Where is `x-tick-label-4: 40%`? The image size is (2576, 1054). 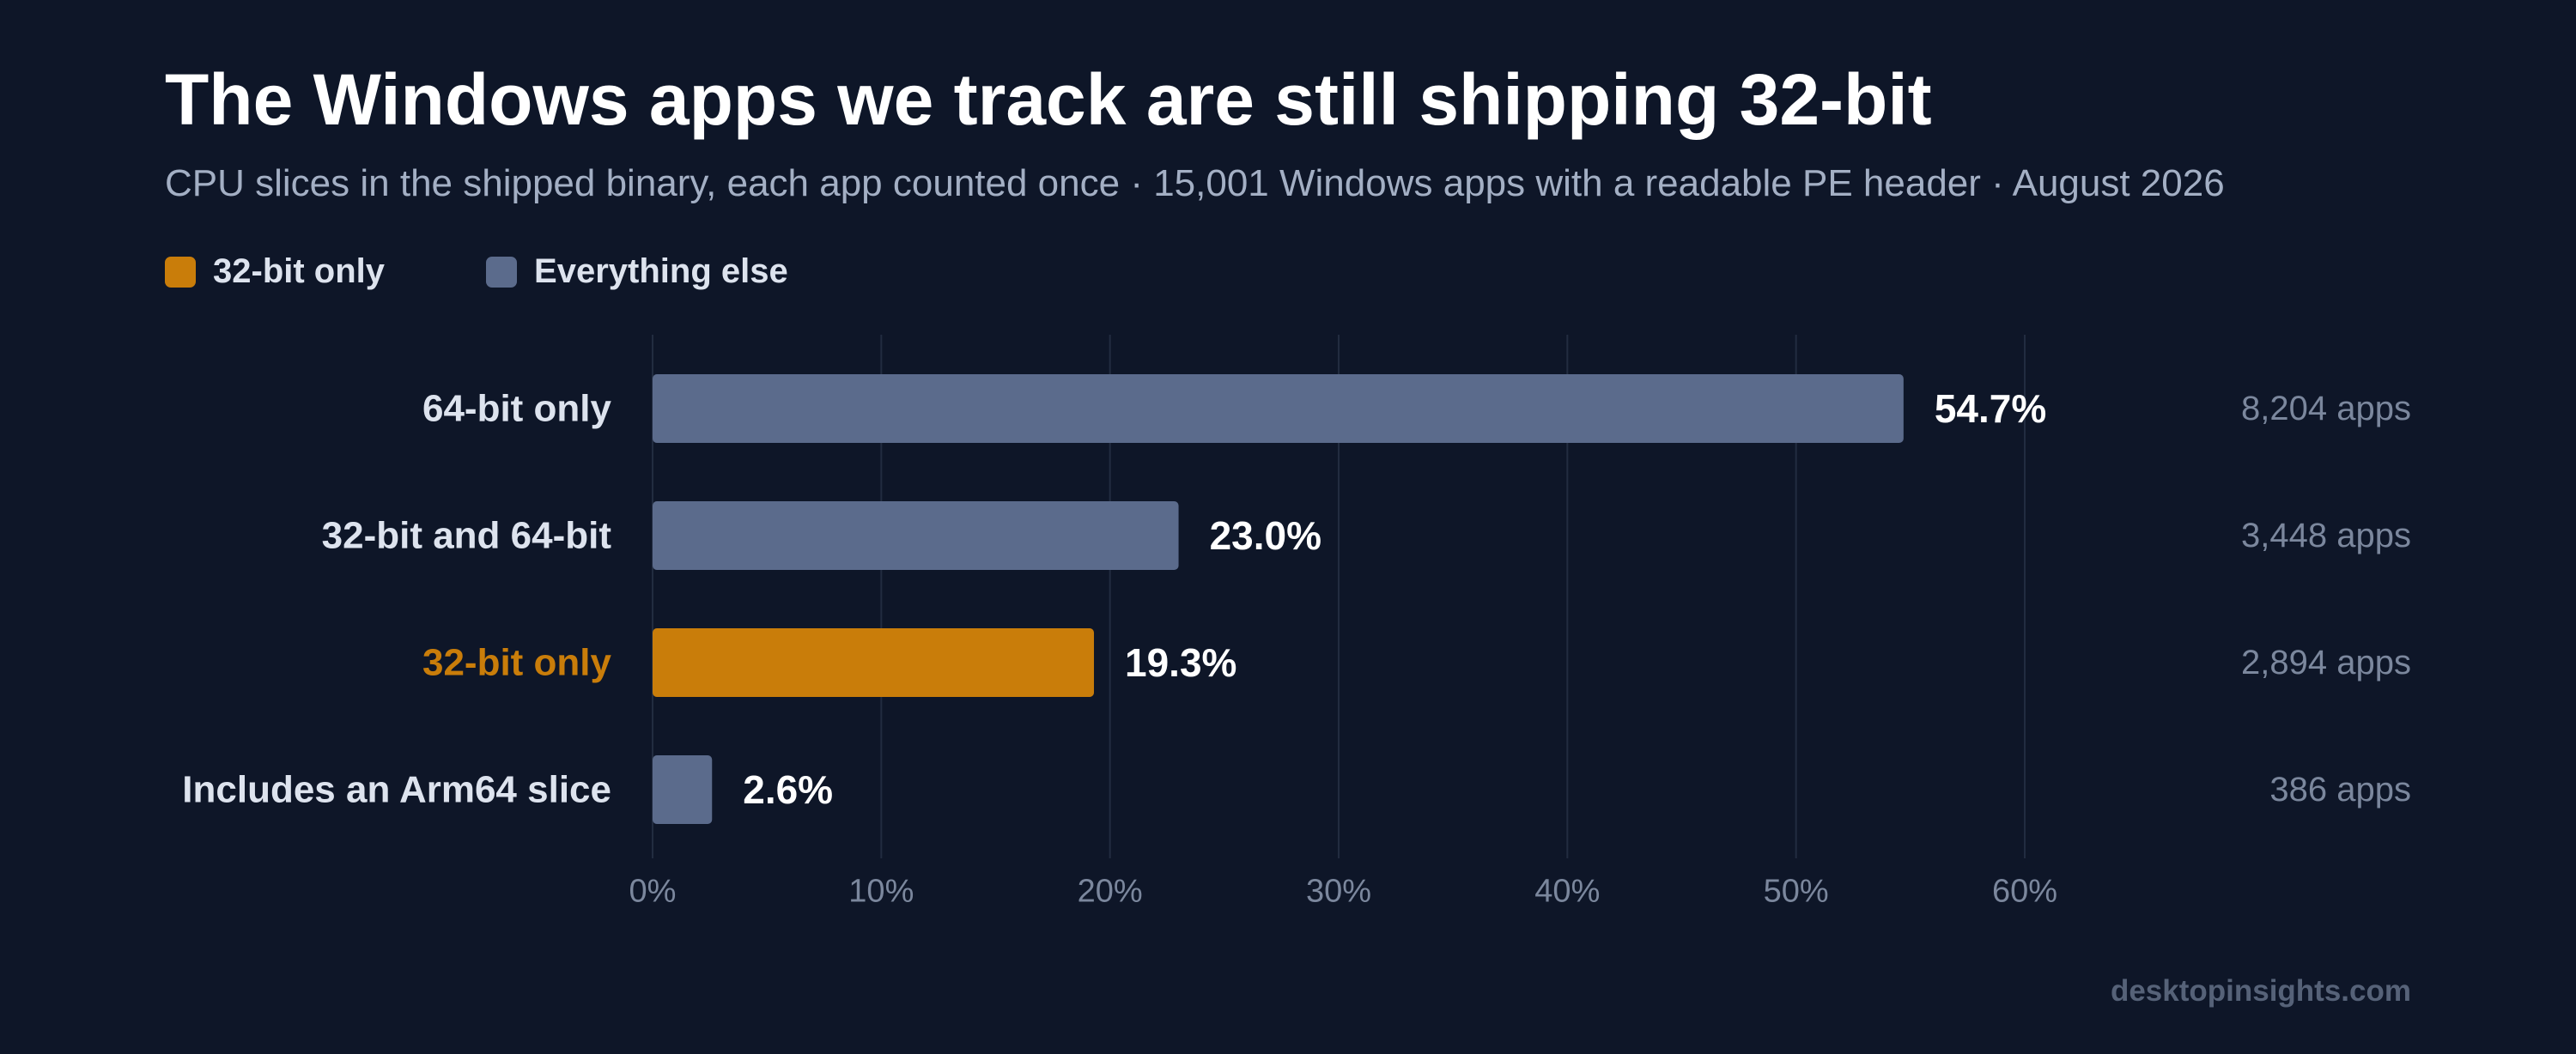
x-tick-label-4: 40% is located at coordinates (1567, 891).